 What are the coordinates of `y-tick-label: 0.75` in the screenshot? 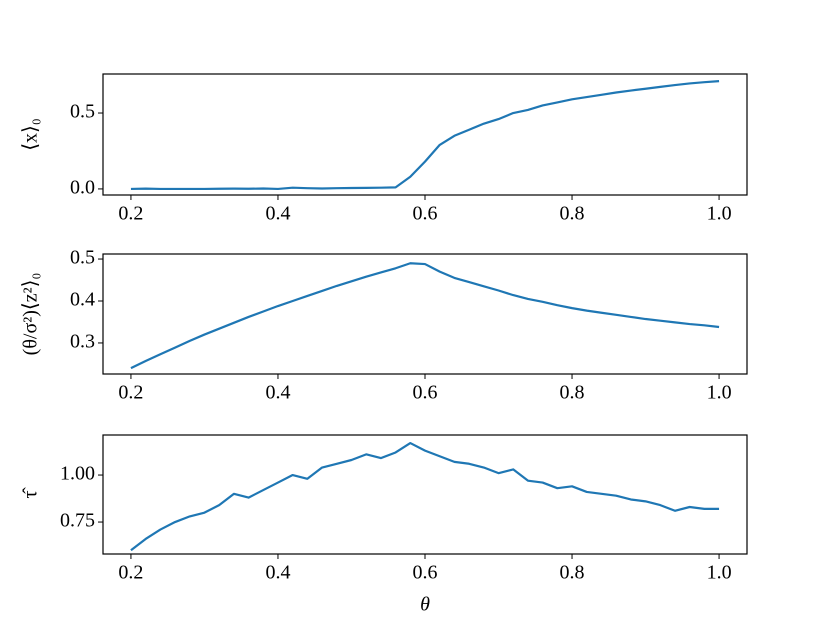 It's located at (77, 521).